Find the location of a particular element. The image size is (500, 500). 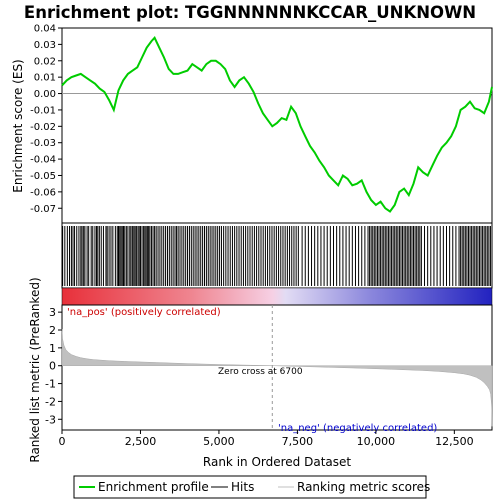

chart-title: Enrichment plot: TGGNNNNNNKCCAR_UNKNOWN is located at coordinates (250, 12).